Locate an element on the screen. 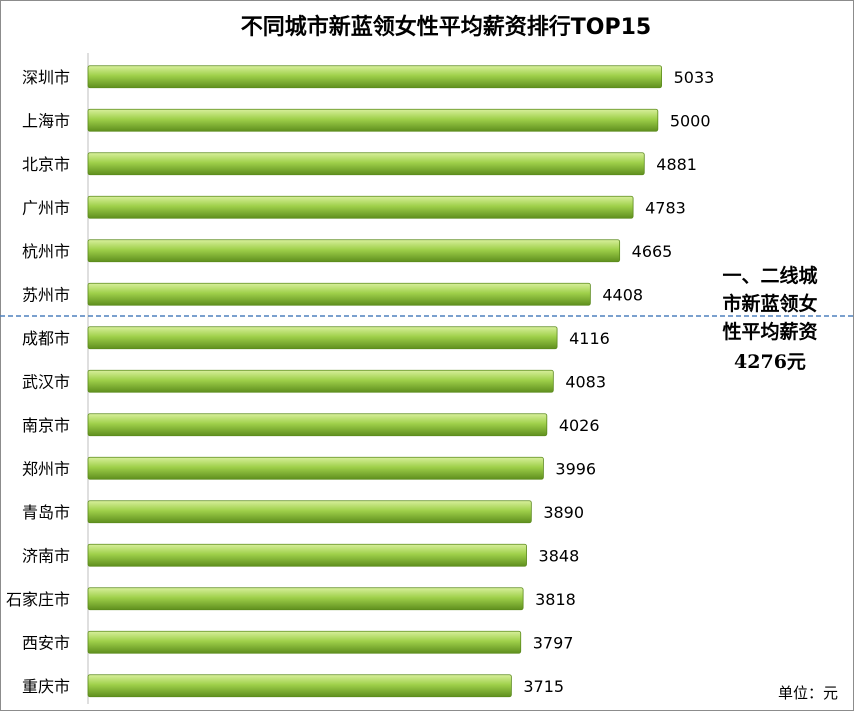 The height and width of the screenshot is (711, 854). chart-title: 不同城市新蓝领女性平均薪资排行TOP15 is located at coordinates (446, 27).